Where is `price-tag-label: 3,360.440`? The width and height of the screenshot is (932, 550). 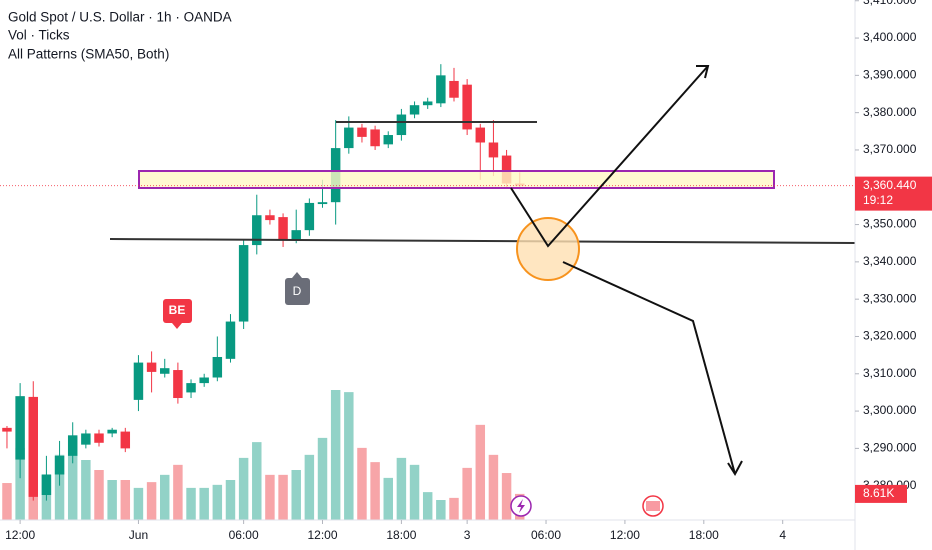 price-tag-label: 3,360.440 is located at coordinates (890, 185).